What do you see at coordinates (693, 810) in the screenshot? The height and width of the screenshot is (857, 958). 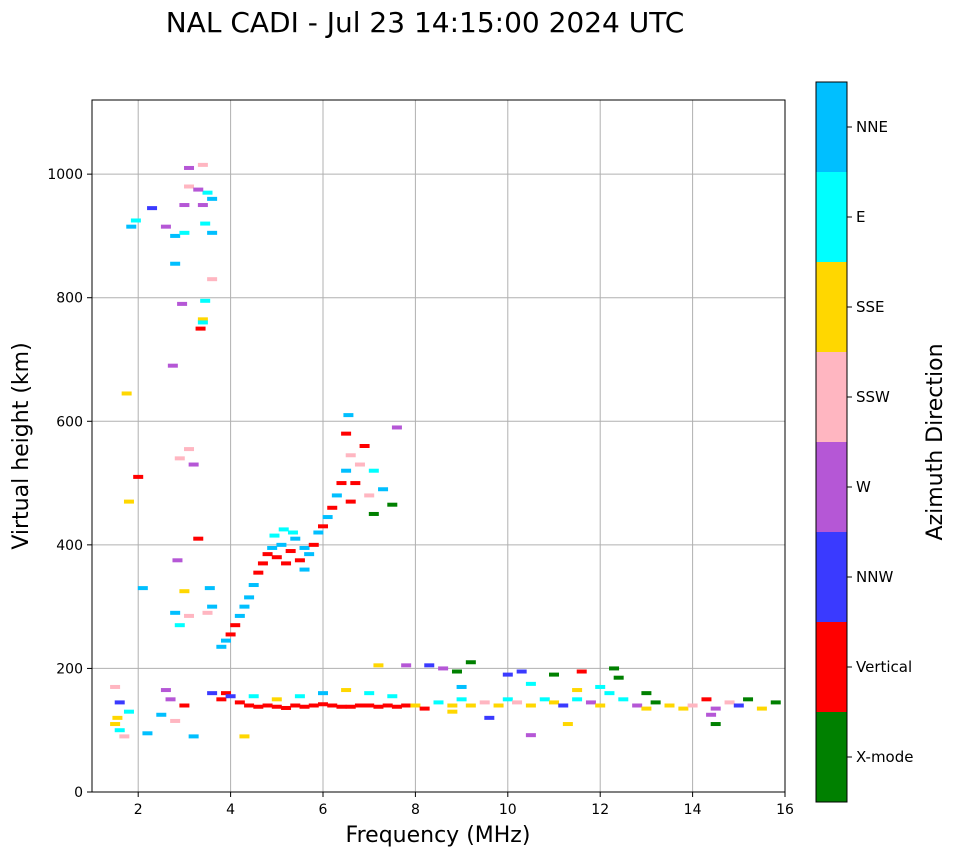 I see `x-tick-label: 14` at bounding box center [693, 810].